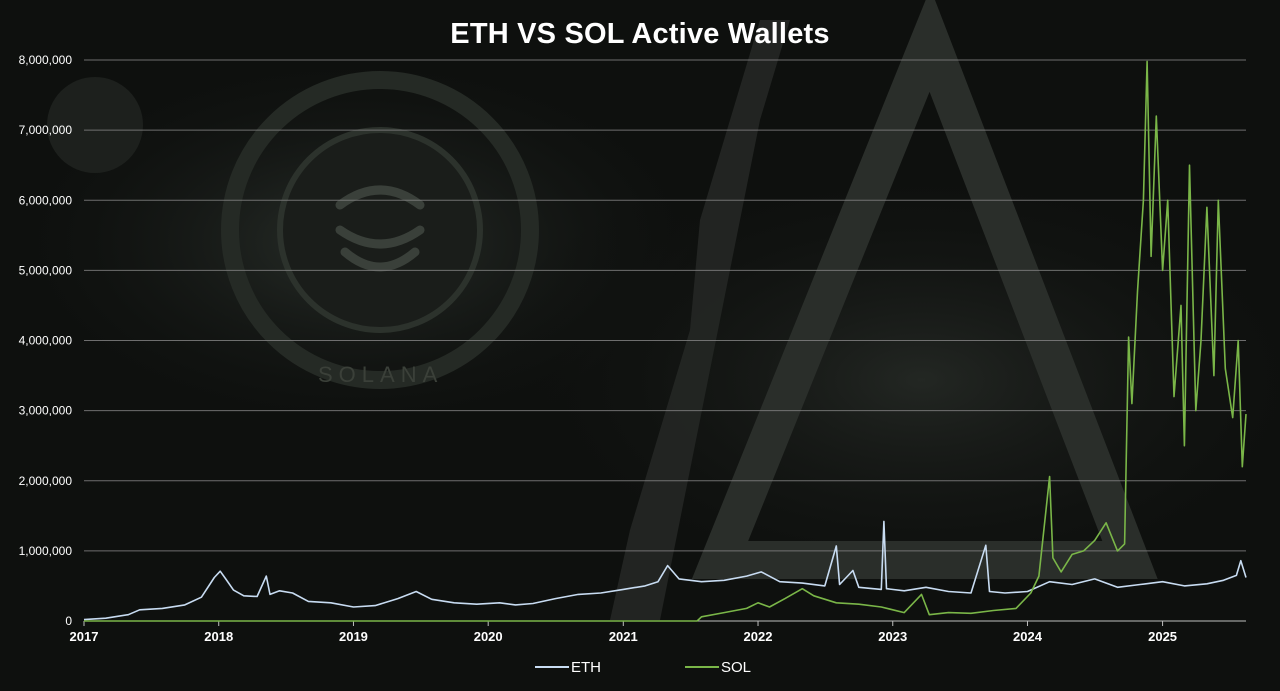 The width and height of the screenshot is (1280, 691). I want to click on bg-ring-outer, so click(380, 230).